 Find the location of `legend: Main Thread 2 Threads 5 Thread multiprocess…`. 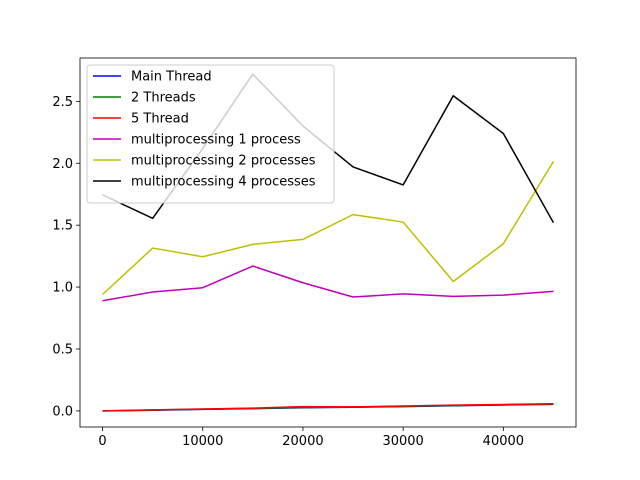

legend: Main Thread 2 Threads 5 Thread multiprocess… is located at coordinates (210, 134).